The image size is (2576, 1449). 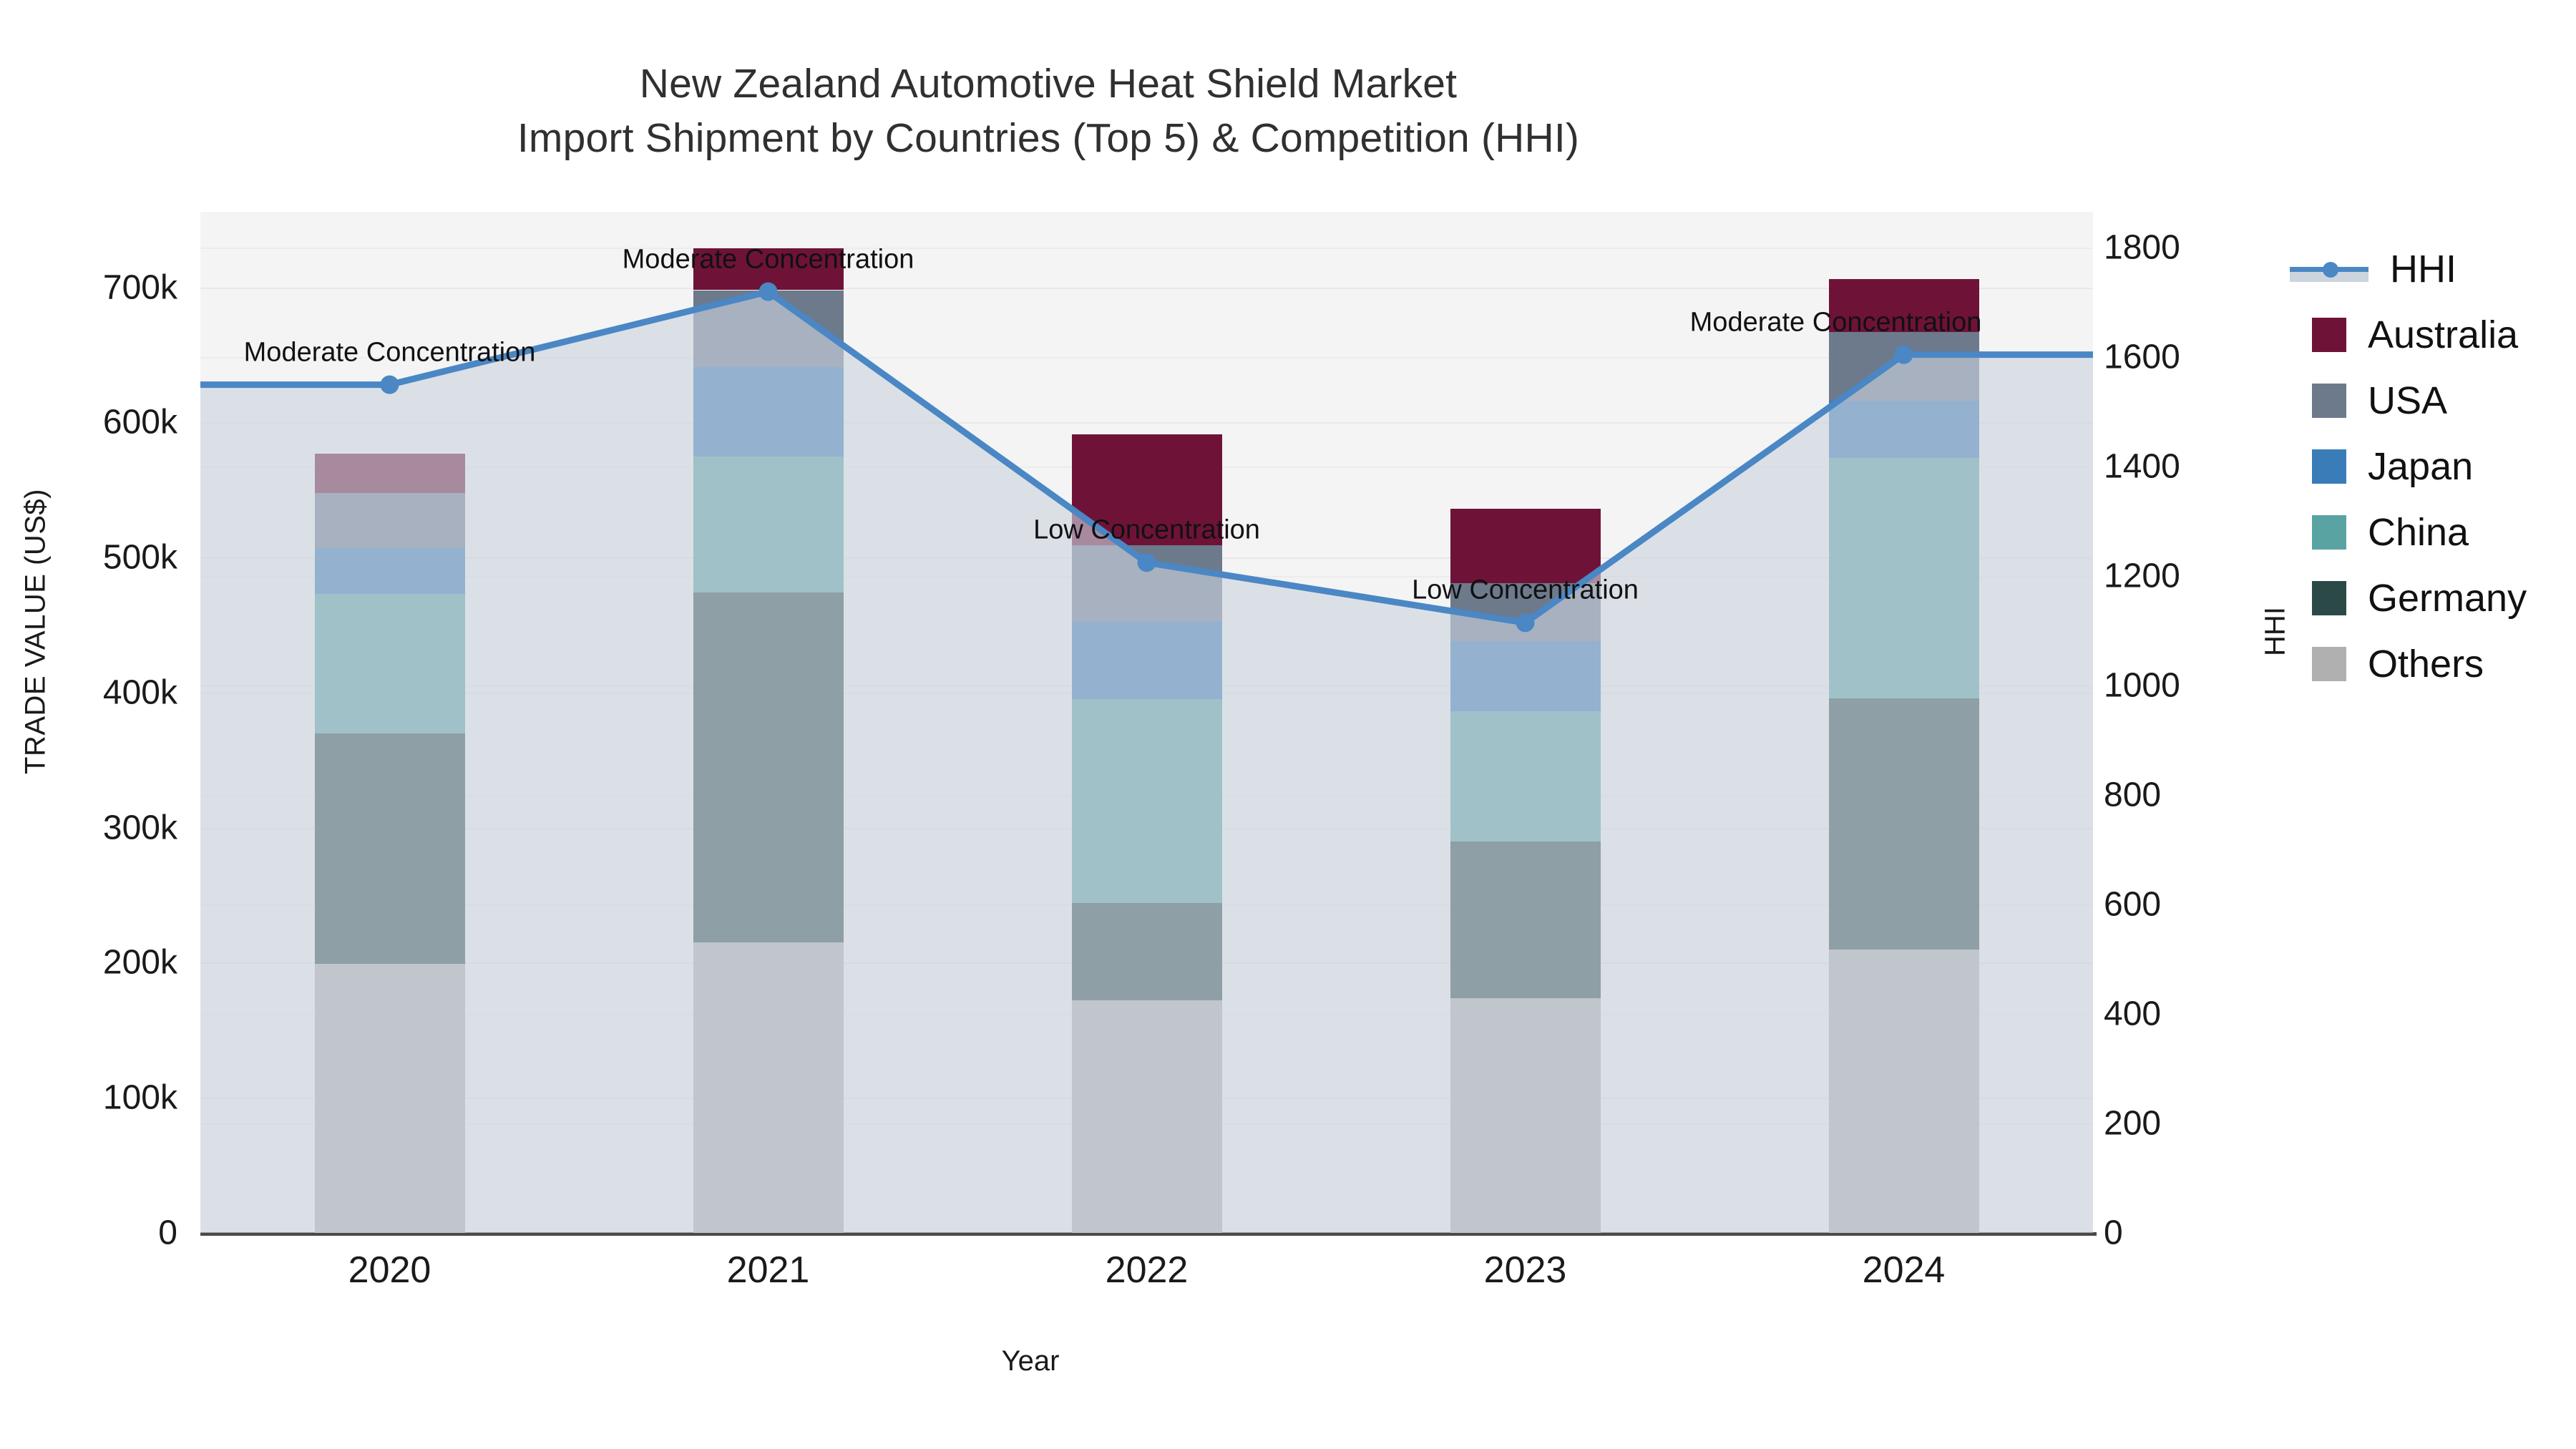 I want to click on legend-item-hhi: HHI, so click(x=2433, y=269).